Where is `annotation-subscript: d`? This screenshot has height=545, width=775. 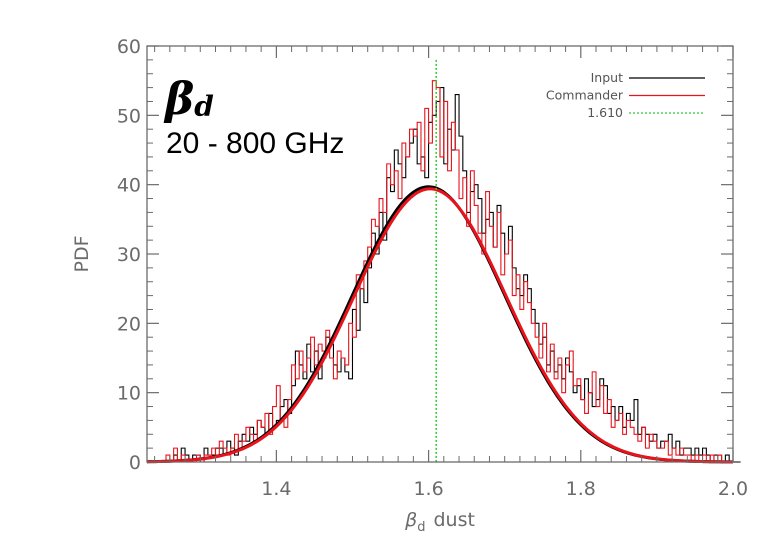
annotation-subscript: d is located at coordinates (204, 106).